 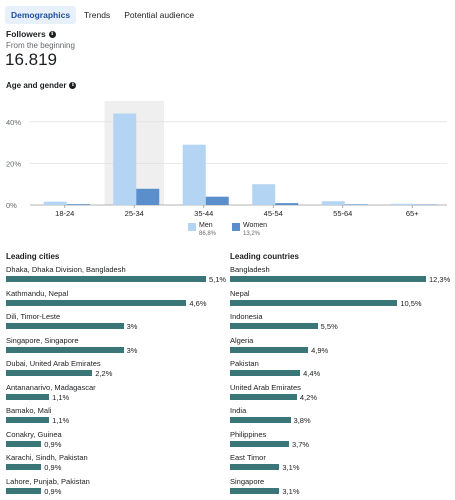 I want to click on list-item-label: United Arab Emirates, so click(x=265, y=387).